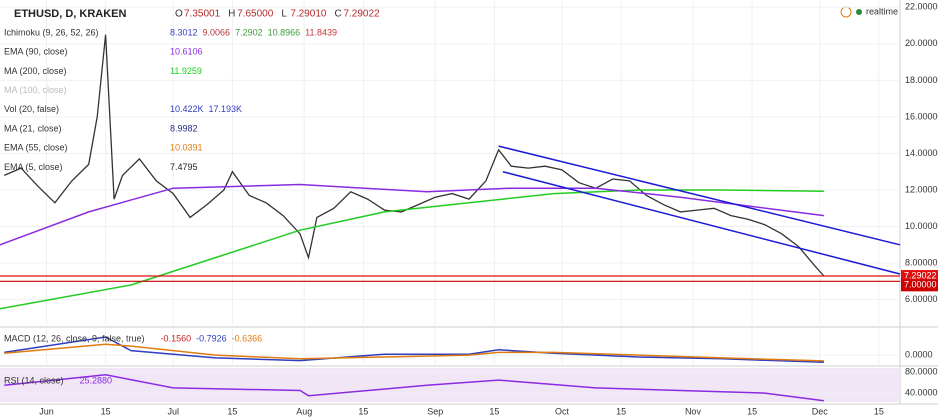 This screenshot has height=420, width=938. I want to click on indicator-value: 7.4795, so click(184, 167).